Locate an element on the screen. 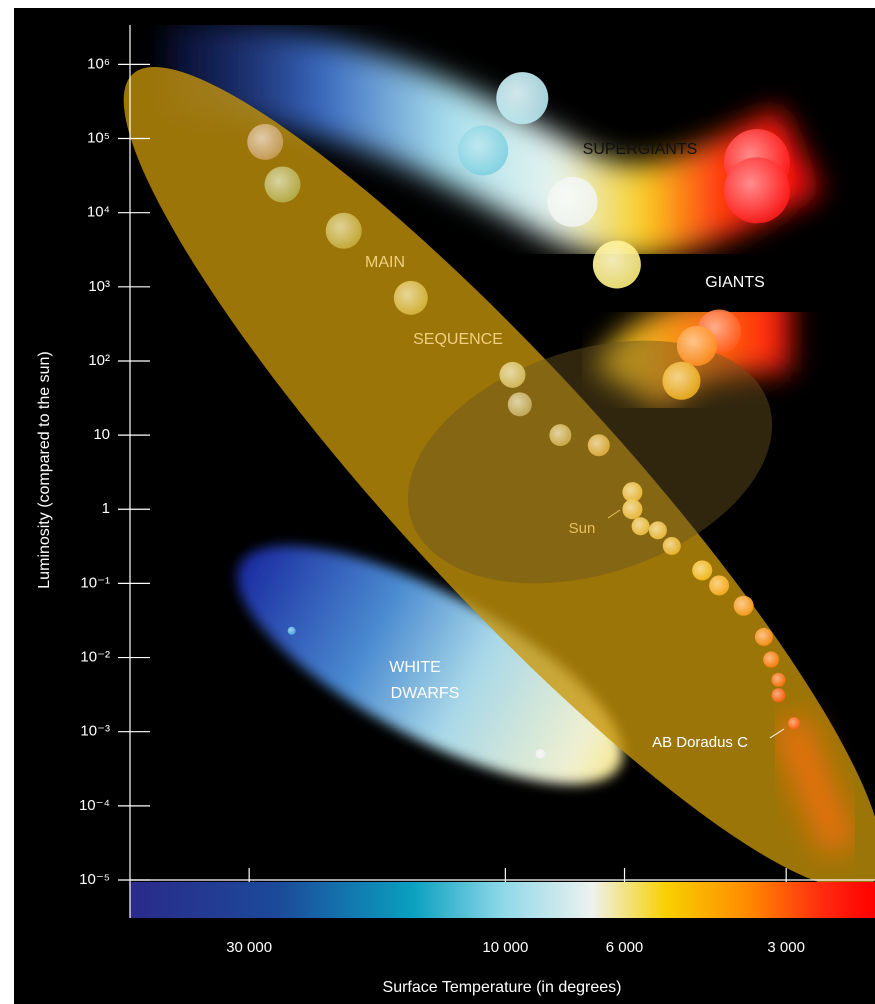  x-tick-label: 10 000 is located at coordinates (505, 947).